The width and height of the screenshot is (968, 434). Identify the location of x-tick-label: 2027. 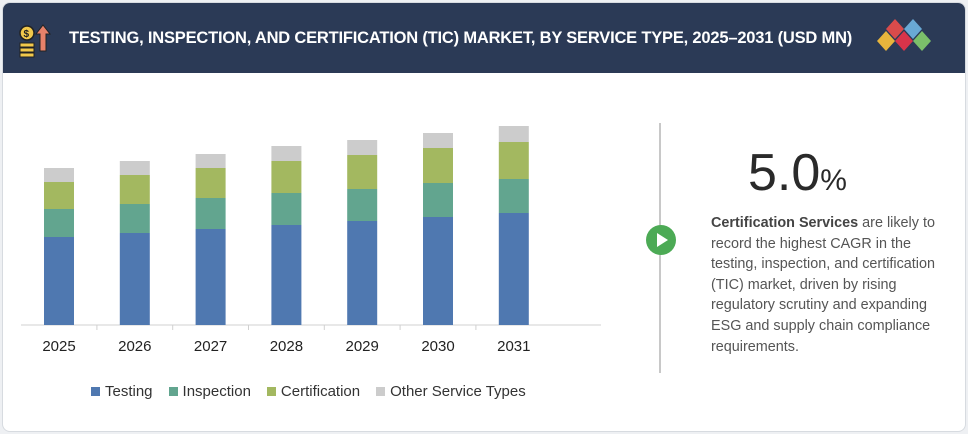
(210, 346).